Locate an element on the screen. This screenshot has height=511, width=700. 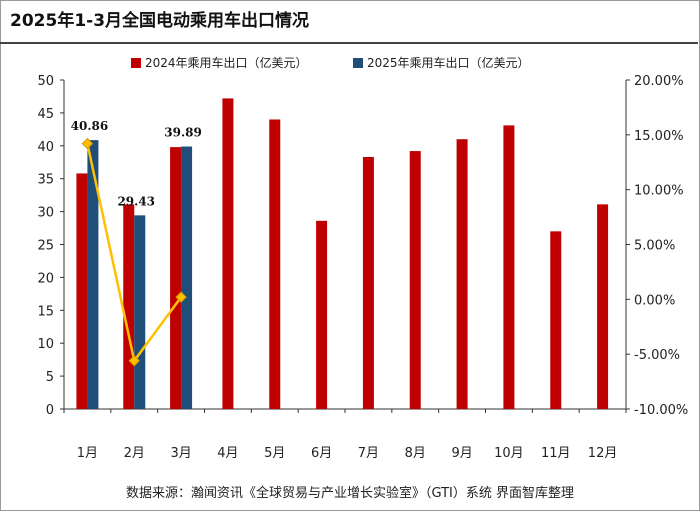
growth-line is located at coordinates (134, 252).